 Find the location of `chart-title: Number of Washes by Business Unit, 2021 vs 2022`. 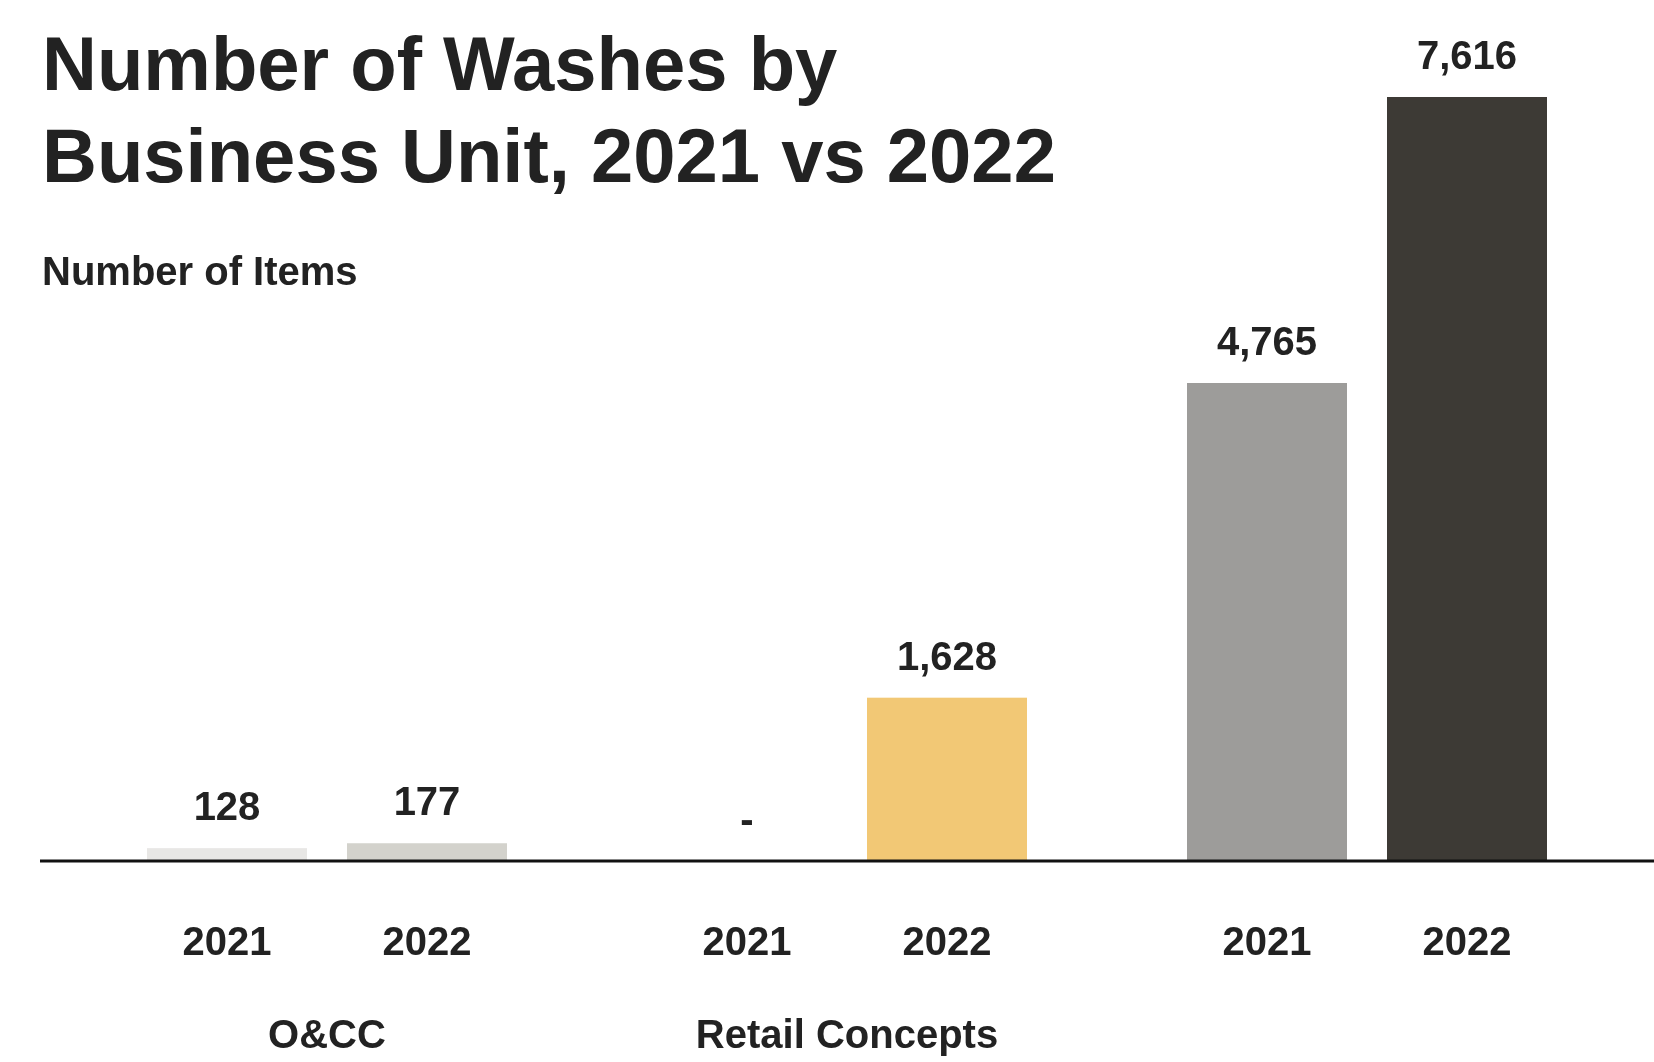

chart-title: Number of Washes by Business Unit, 2021 vs 2022 is located at coordinates (549, 109).